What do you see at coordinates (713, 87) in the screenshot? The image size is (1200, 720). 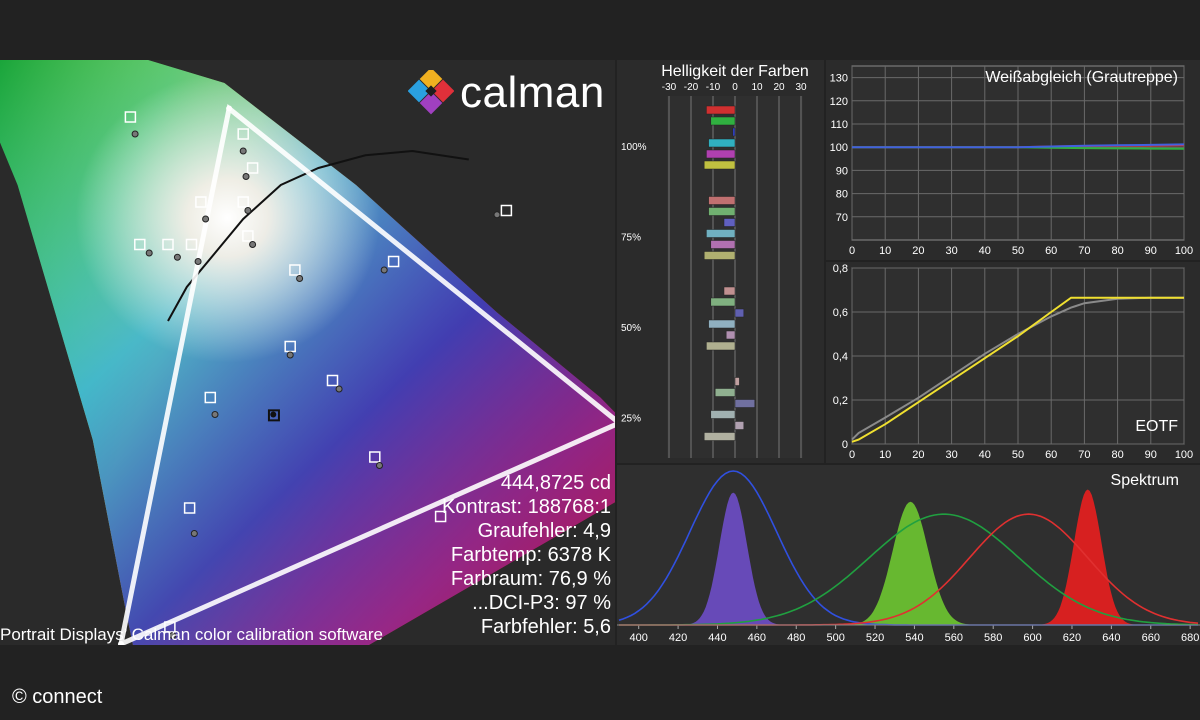 I see `brightness-x-tick: -10` at bounding box center [713, 87].